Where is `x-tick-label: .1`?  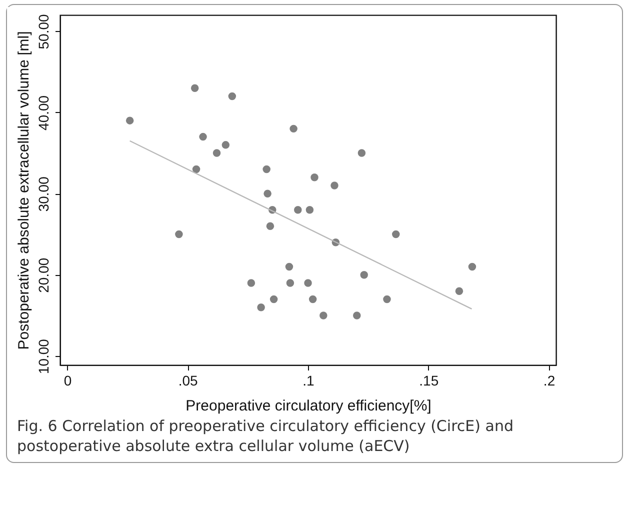 x-tick-label: .1 is located at coordinates (308, 380).